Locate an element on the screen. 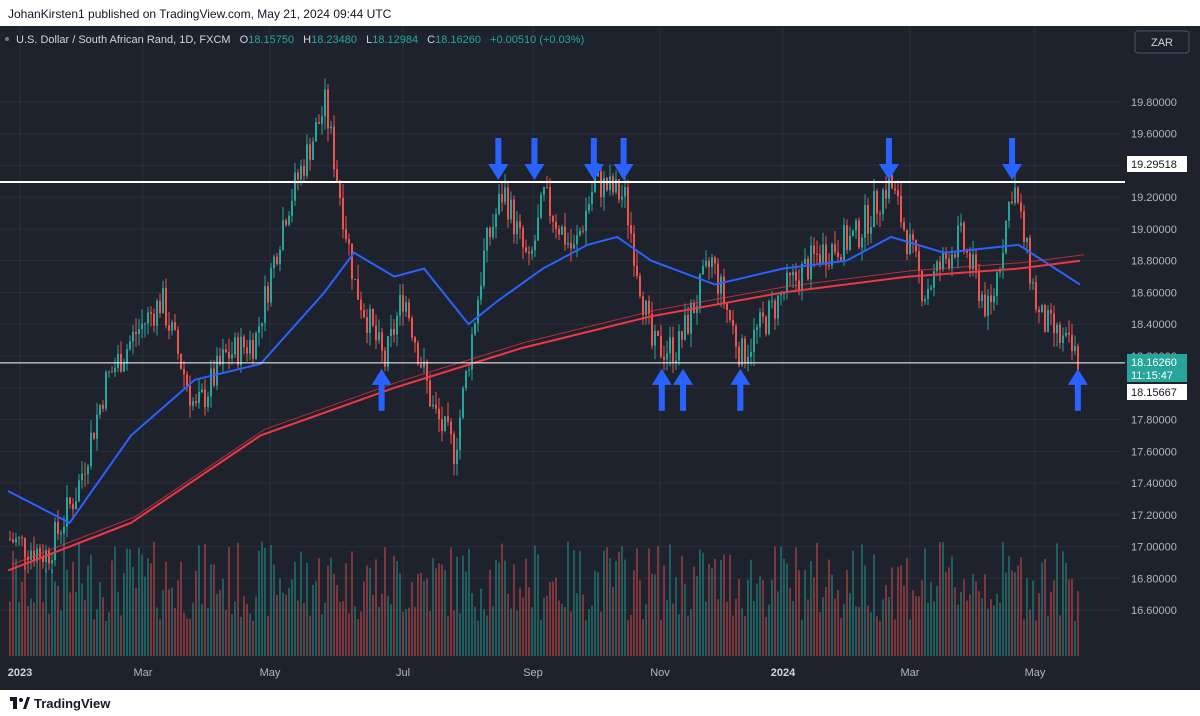 This screenshot has width=1200, height=716. high-label: H is located at coordinates (307, 40).